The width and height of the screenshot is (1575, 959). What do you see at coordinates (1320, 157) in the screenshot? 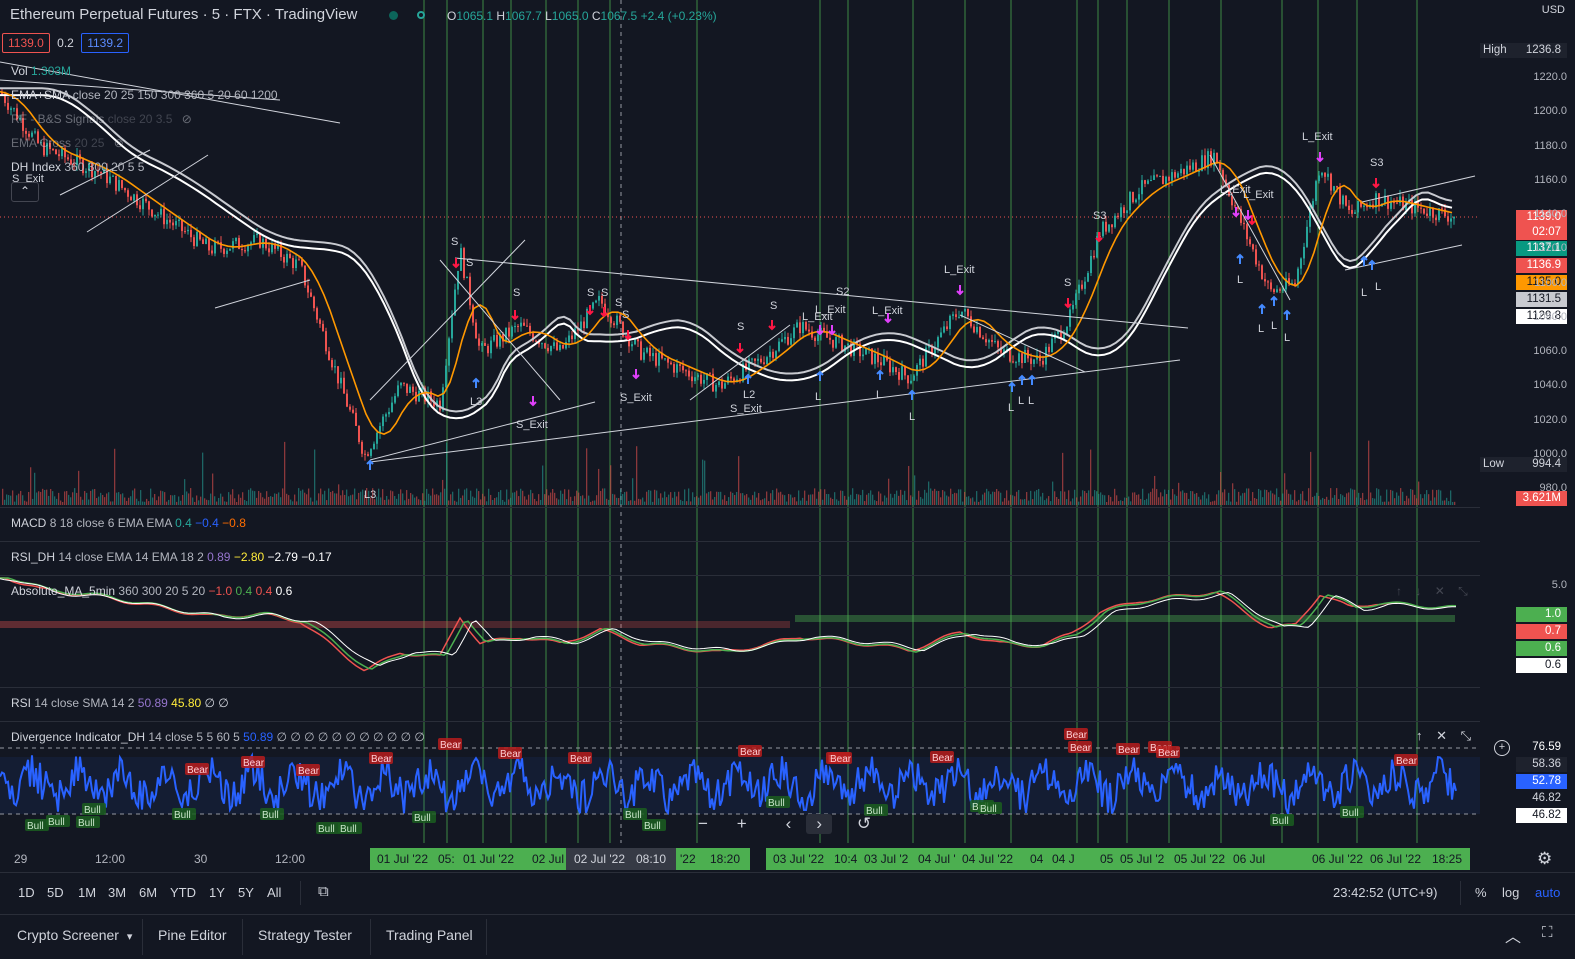
I see `down-arrow-icon` at bounding box center [1320, 157].